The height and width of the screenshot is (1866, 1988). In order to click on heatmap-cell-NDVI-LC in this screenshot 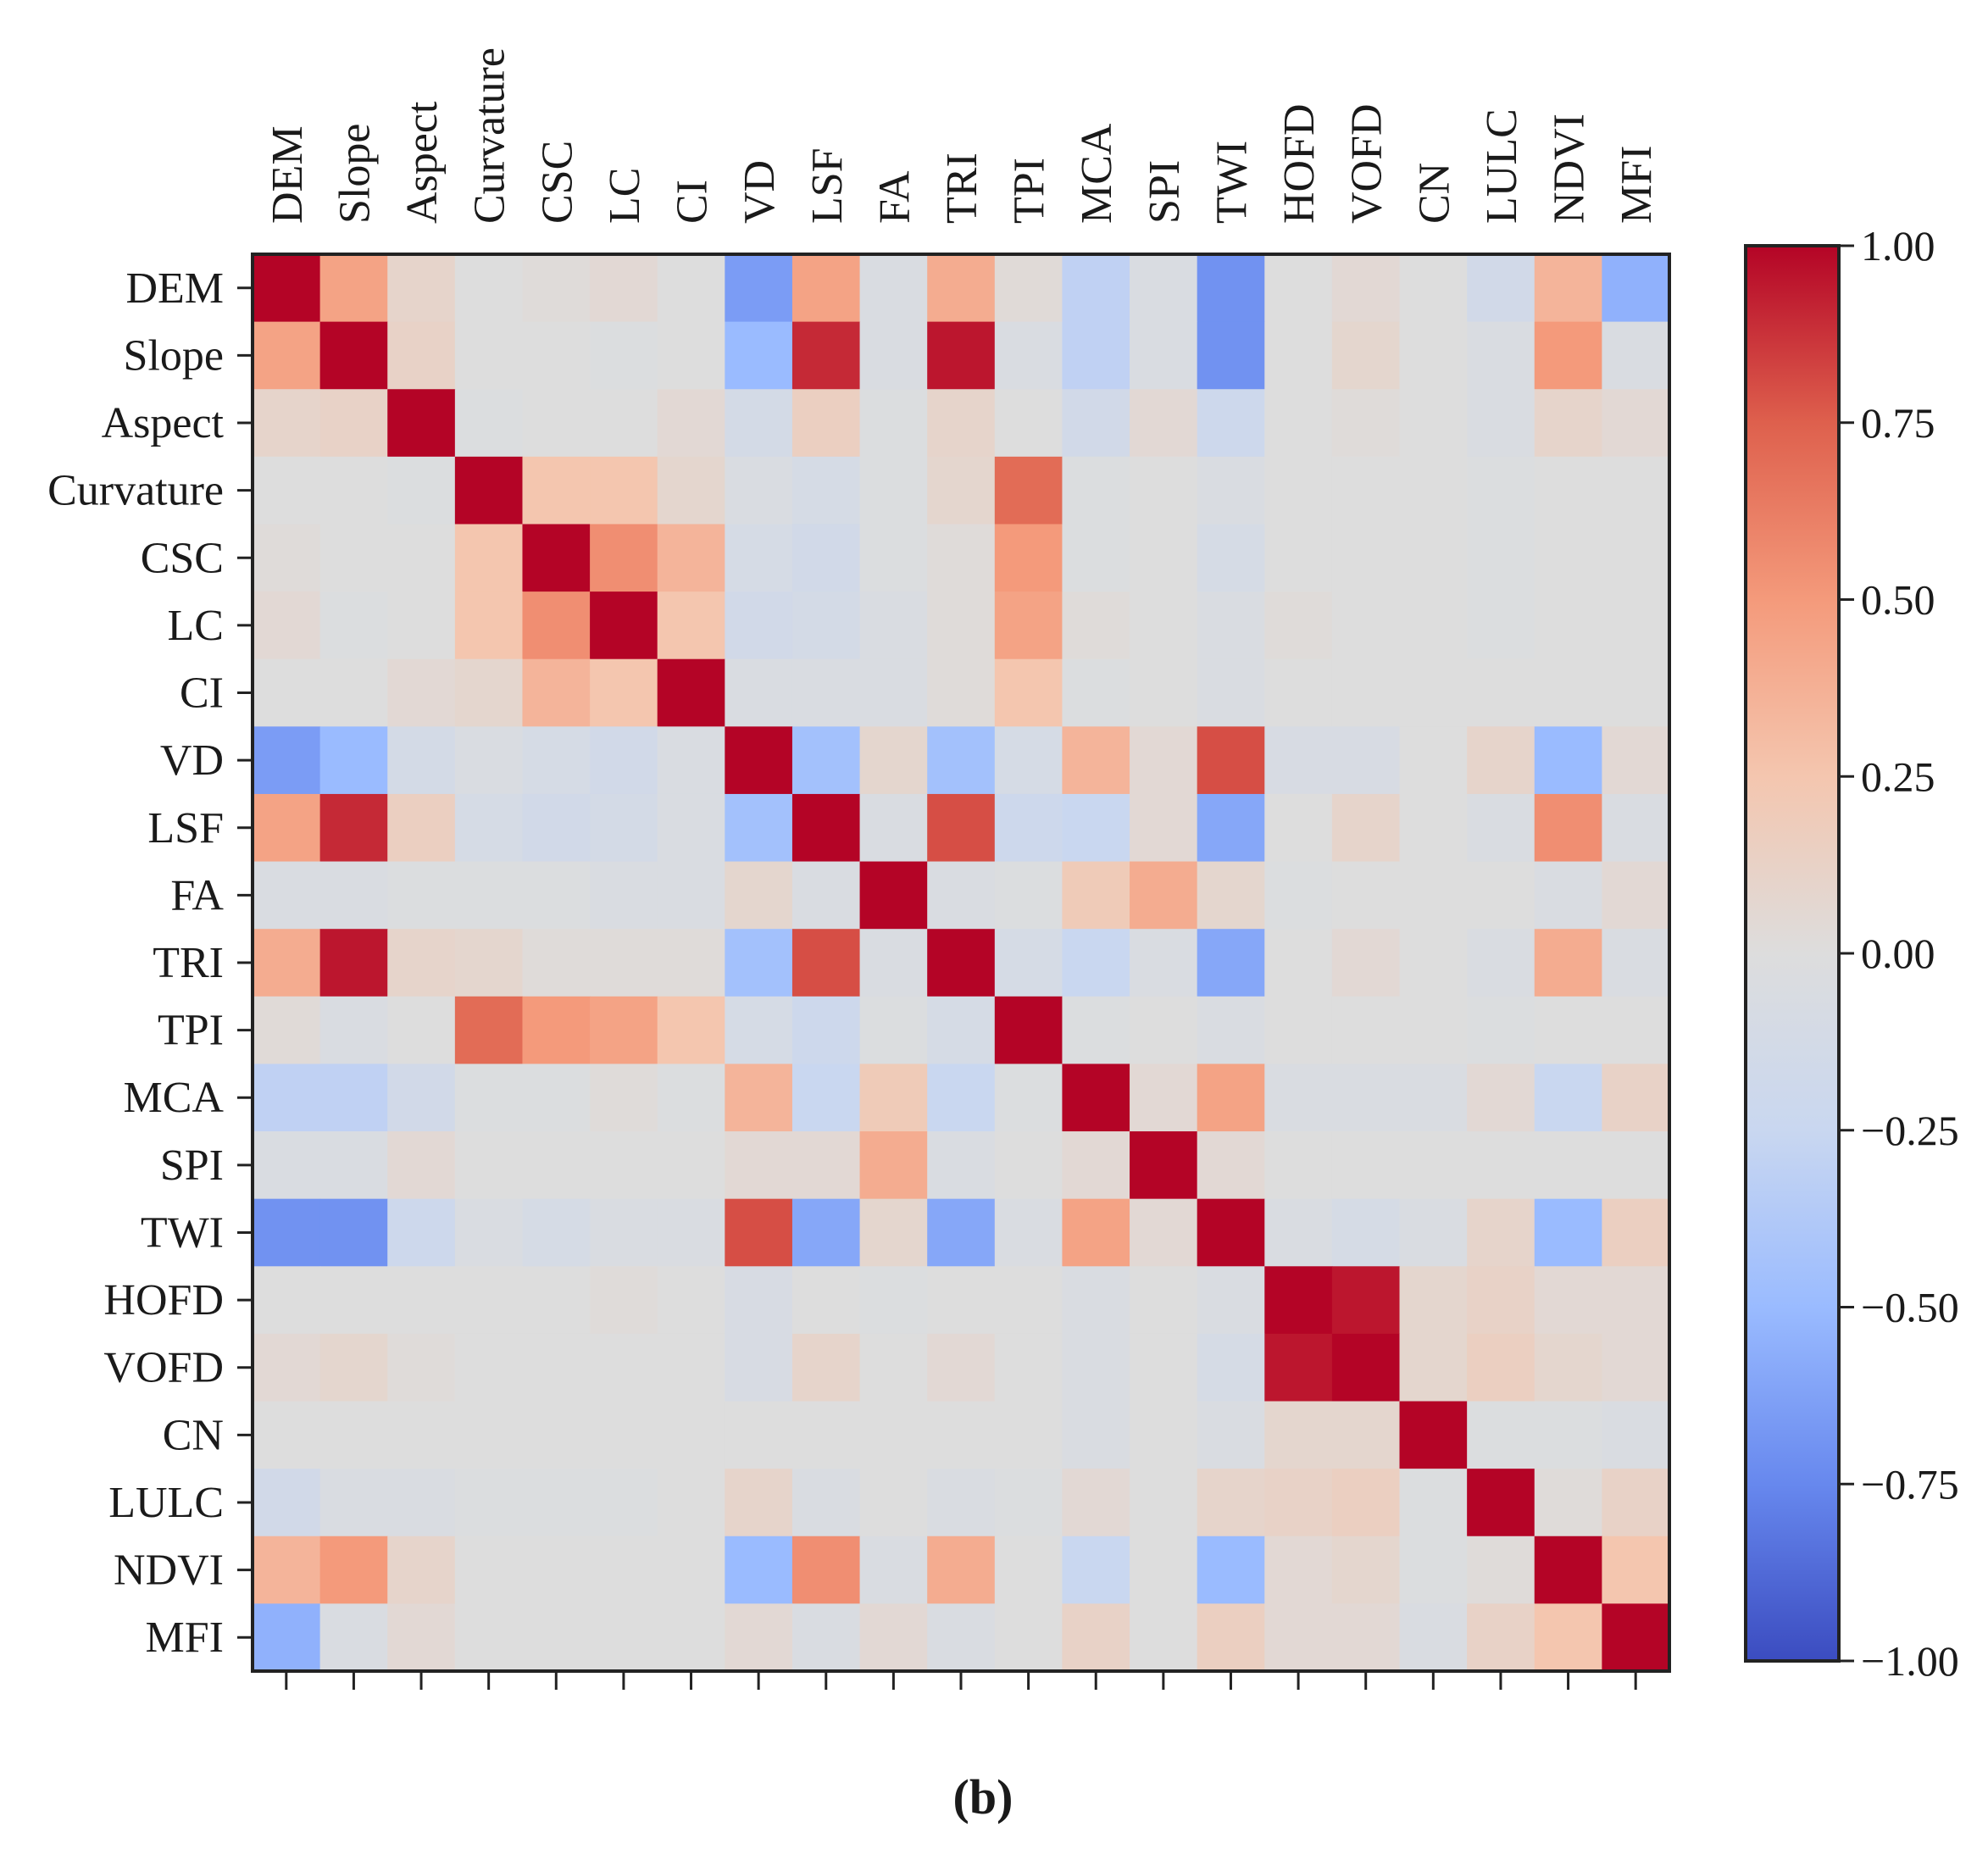, I will do `click(624, 1570)`.